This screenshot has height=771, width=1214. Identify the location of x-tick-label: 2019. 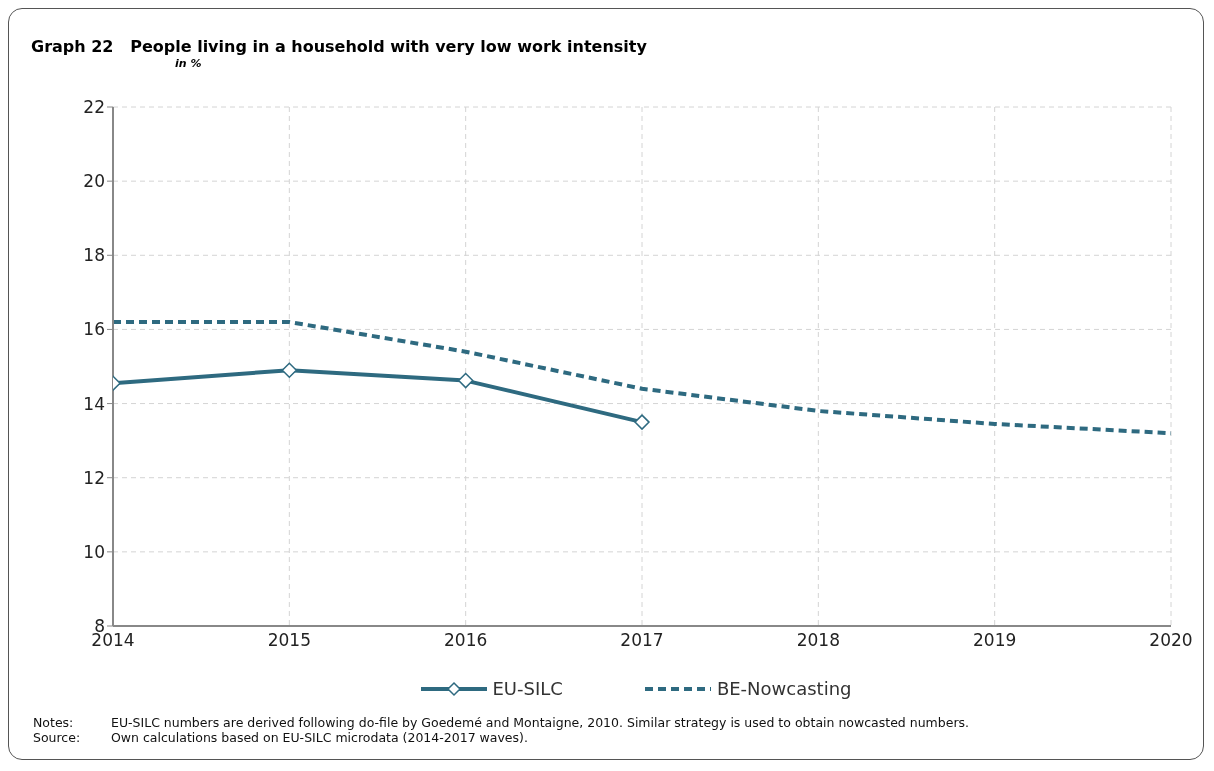
(995, 640).